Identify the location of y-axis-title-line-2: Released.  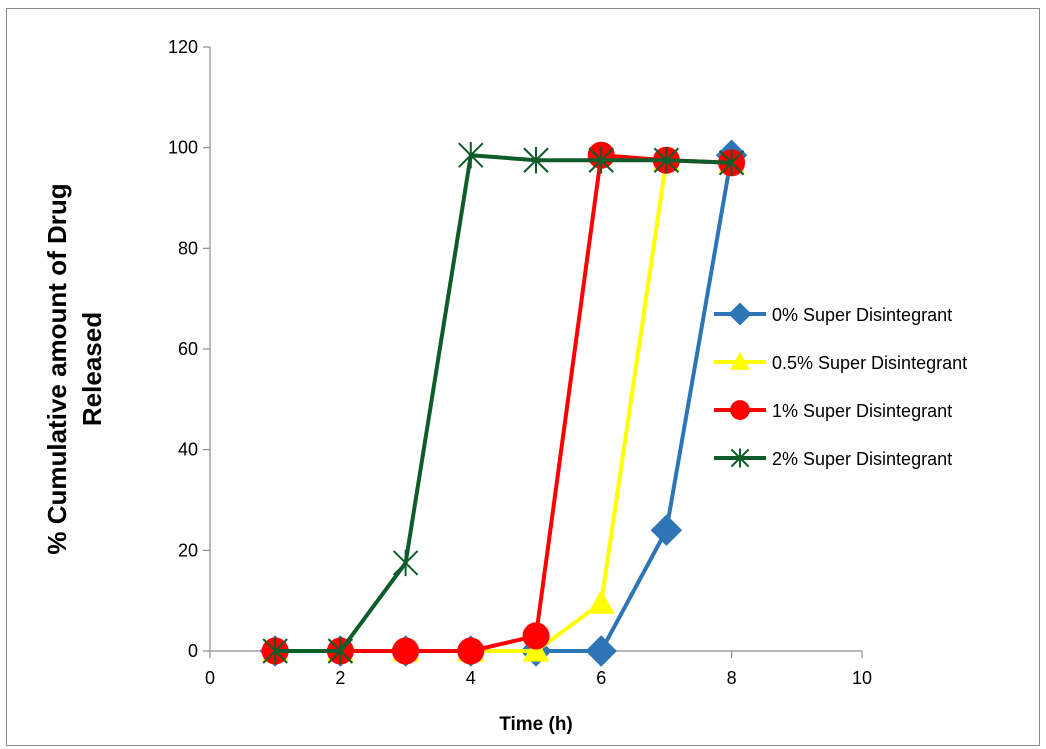
(92, 369).